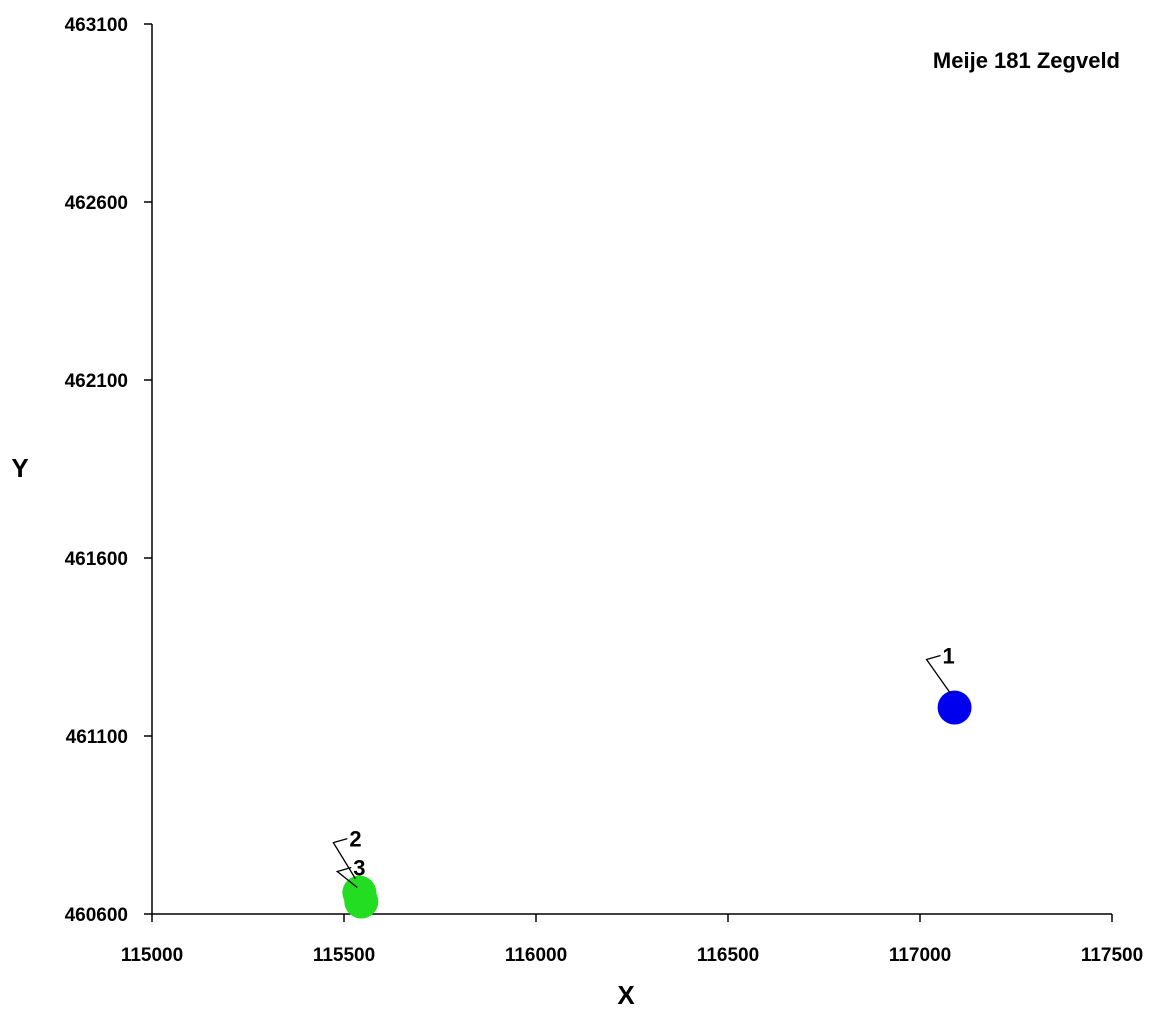 The height and width of the screenshot is (1022, 1160). Describe the element at coordinates (536, 955) in the screenshot. I see `x-tick-label: 116000` at that location.